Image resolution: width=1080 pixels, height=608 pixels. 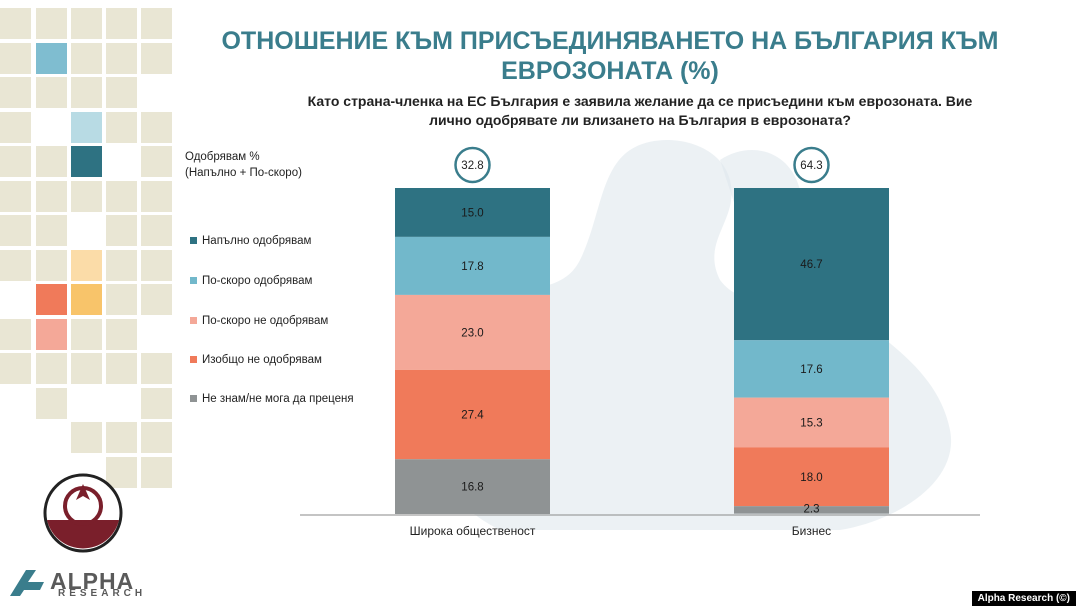 I want to click on data-label: 2.3, so click(x=812, y=510).